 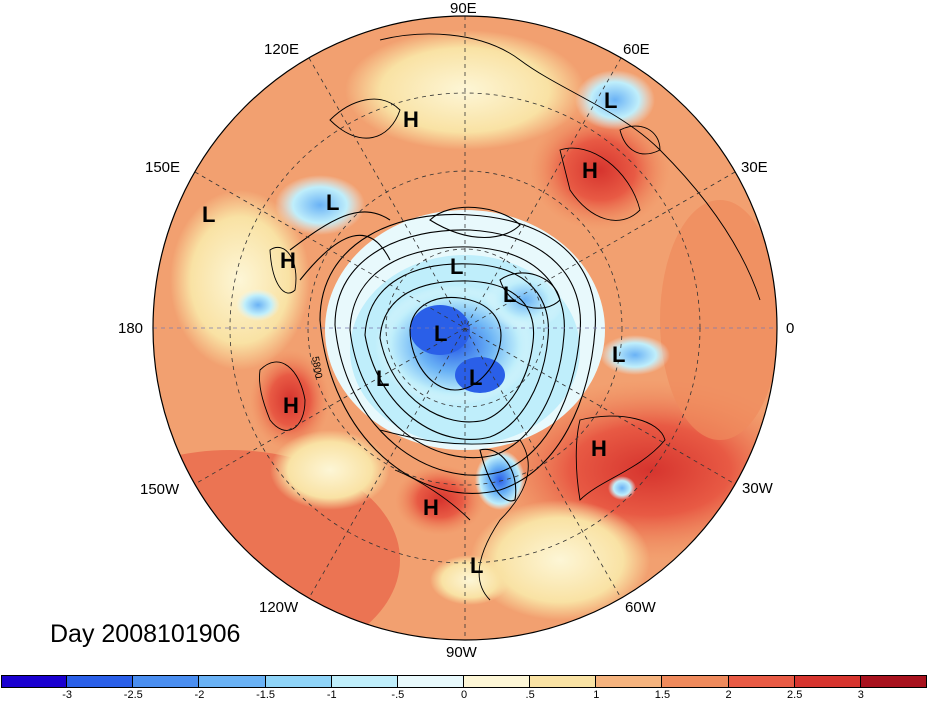 I want to click on pressure-center-l-hudson: L, so click(x=475, y=377).